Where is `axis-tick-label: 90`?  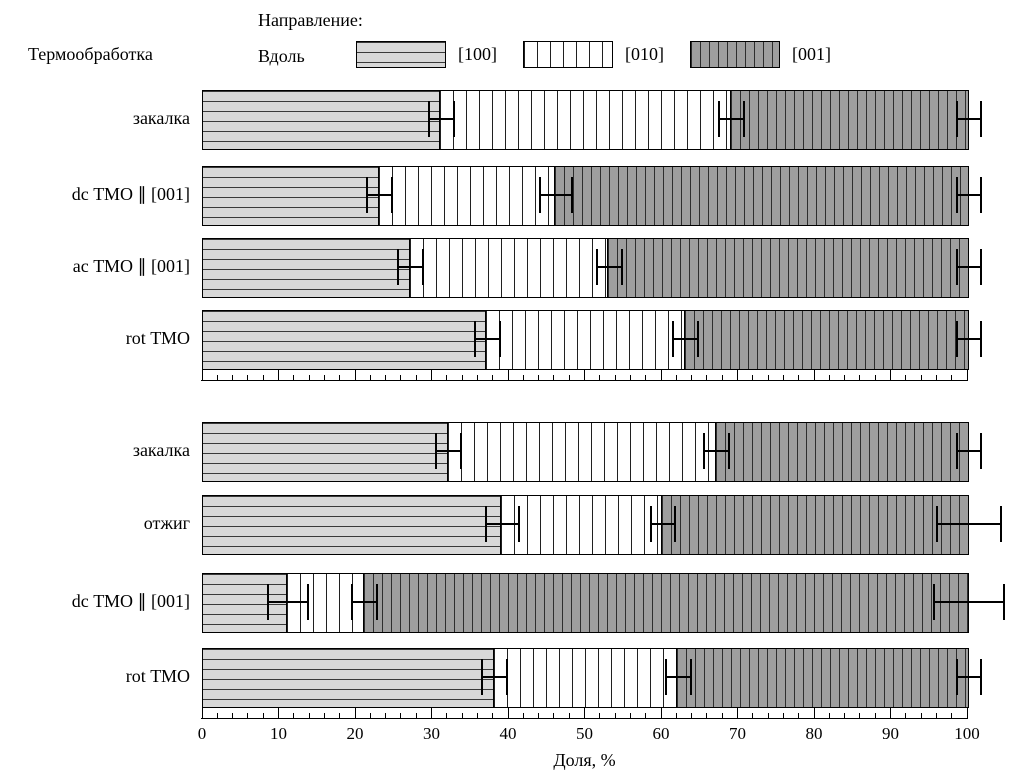
axis-tick-label: 90 is located at coordinates (890, 733).